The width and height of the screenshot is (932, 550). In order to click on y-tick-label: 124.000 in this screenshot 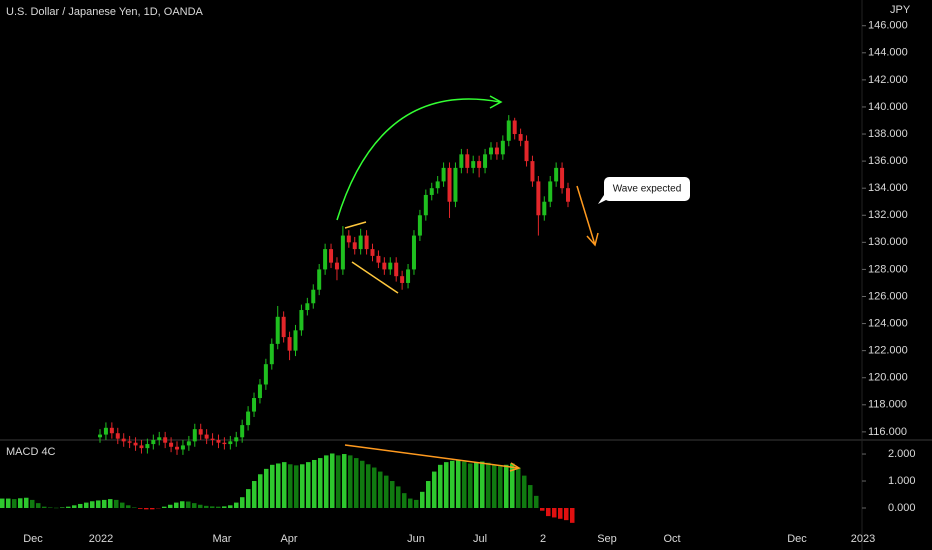, I will do `click(888, 323)`.